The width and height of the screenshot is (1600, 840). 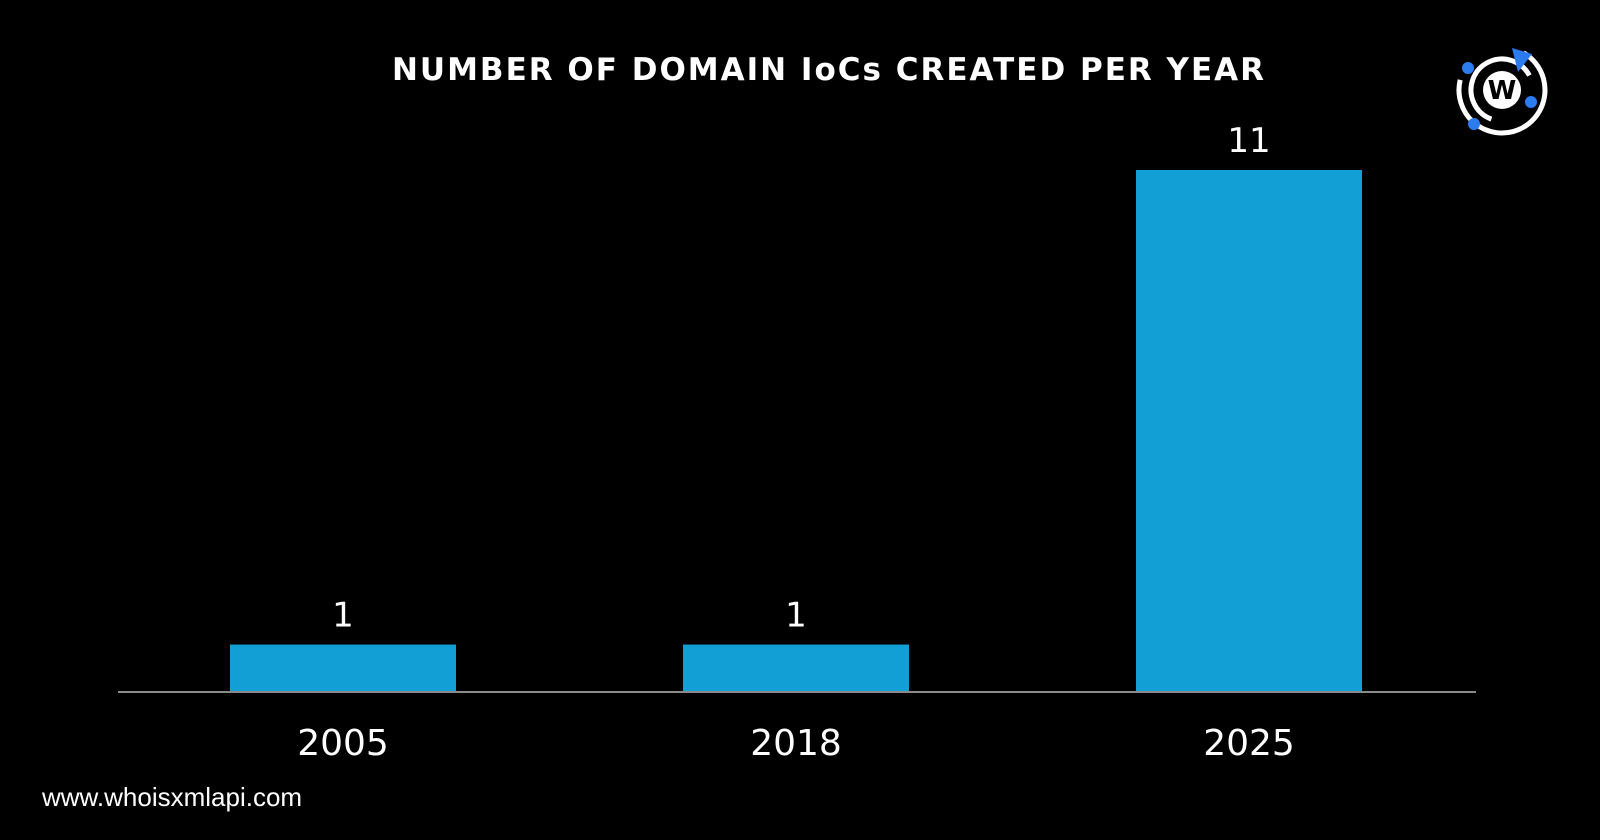 What do you see at coordinates (829, 70) in the screenshot?
I see `chart-title: NUMBER OF DOMAIN IoCs CREATED PER YEAR` at bounding box center [829, 70].